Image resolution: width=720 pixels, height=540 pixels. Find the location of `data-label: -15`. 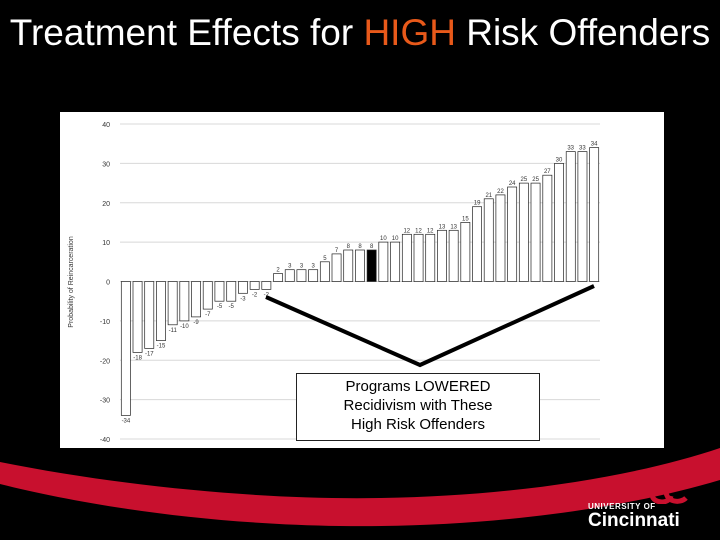

data-label: -15 is located at coordinates (161, 347).